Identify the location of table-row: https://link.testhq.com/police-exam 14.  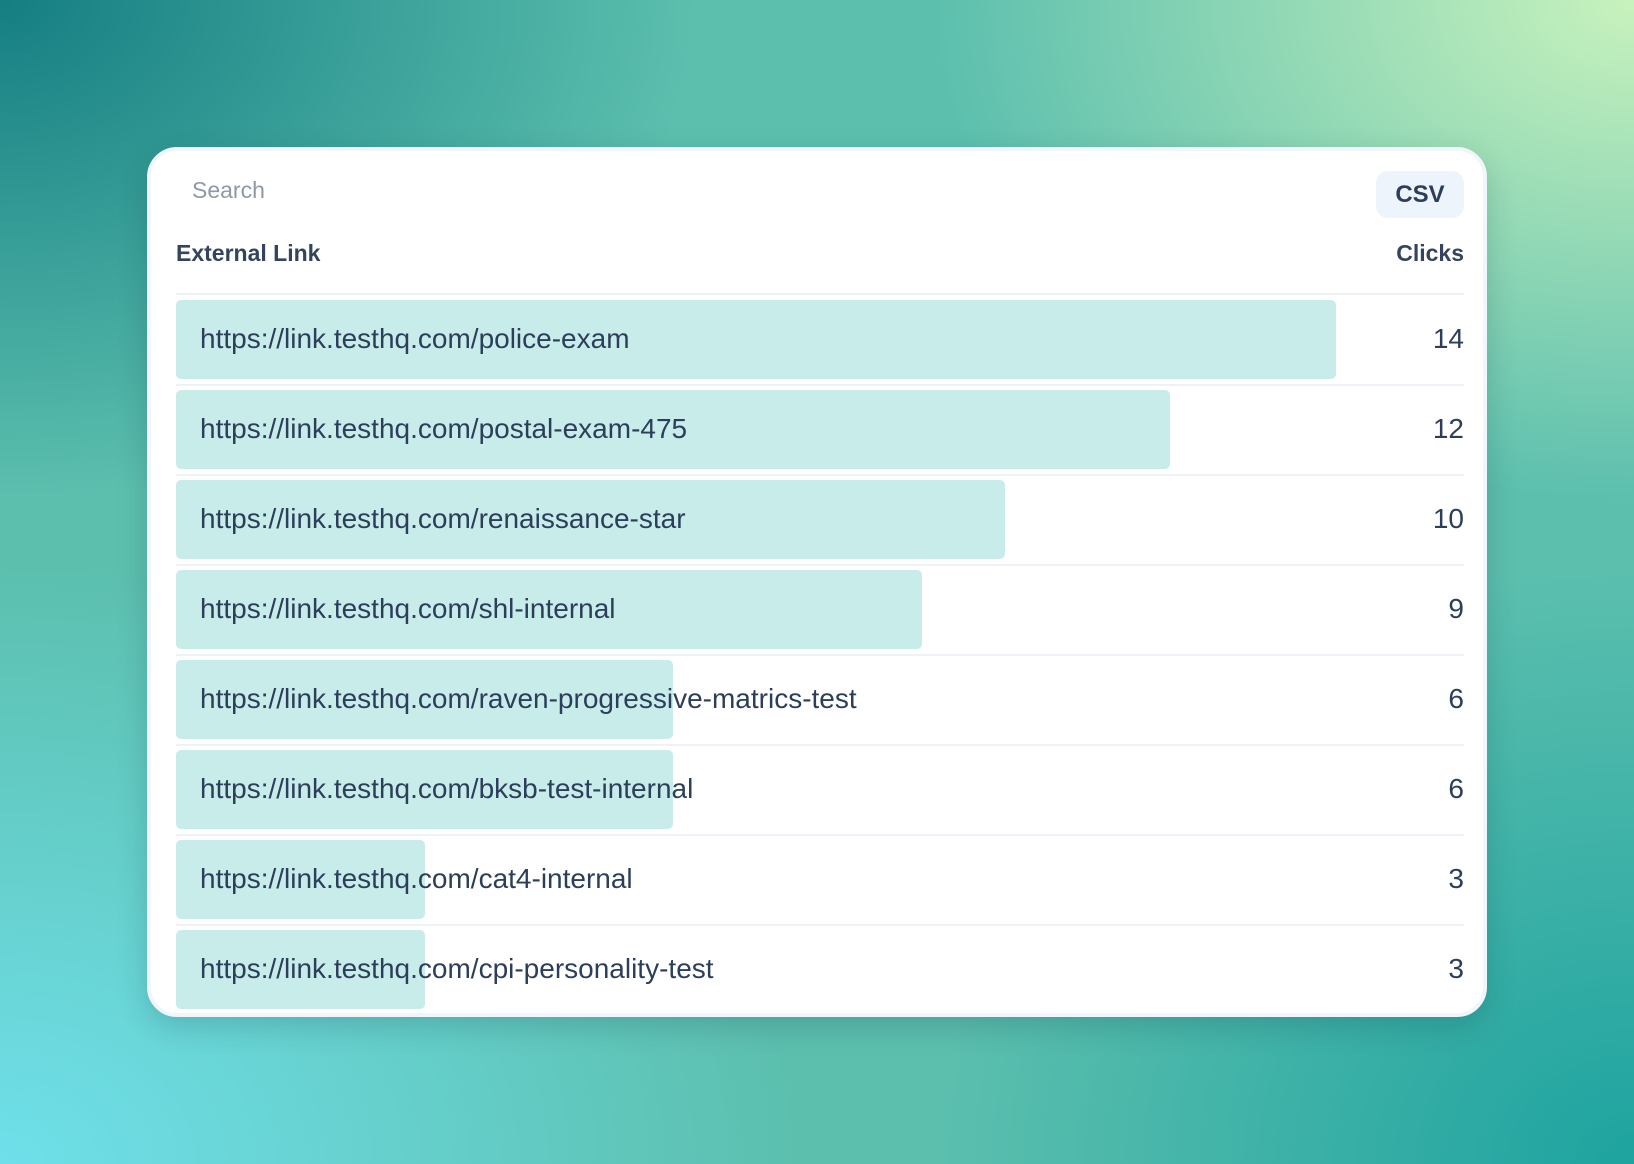
(820, 344).